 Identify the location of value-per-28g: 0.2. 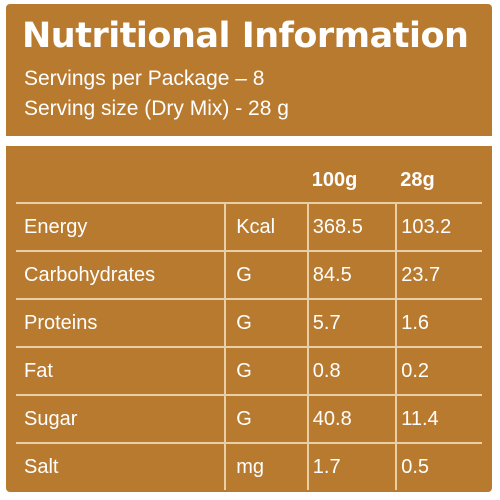
(438, 370).